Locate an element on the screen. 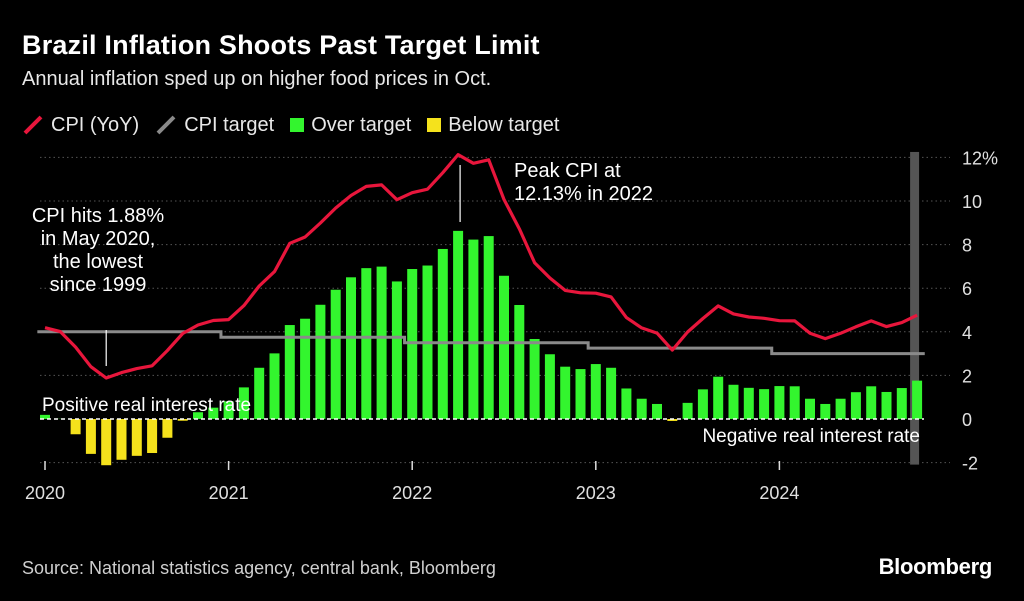 Image resolution: width=1024 pixels, height=601 pixels. legend-item-cpi: CPI (YoY) is located at coordinates (80, 125).